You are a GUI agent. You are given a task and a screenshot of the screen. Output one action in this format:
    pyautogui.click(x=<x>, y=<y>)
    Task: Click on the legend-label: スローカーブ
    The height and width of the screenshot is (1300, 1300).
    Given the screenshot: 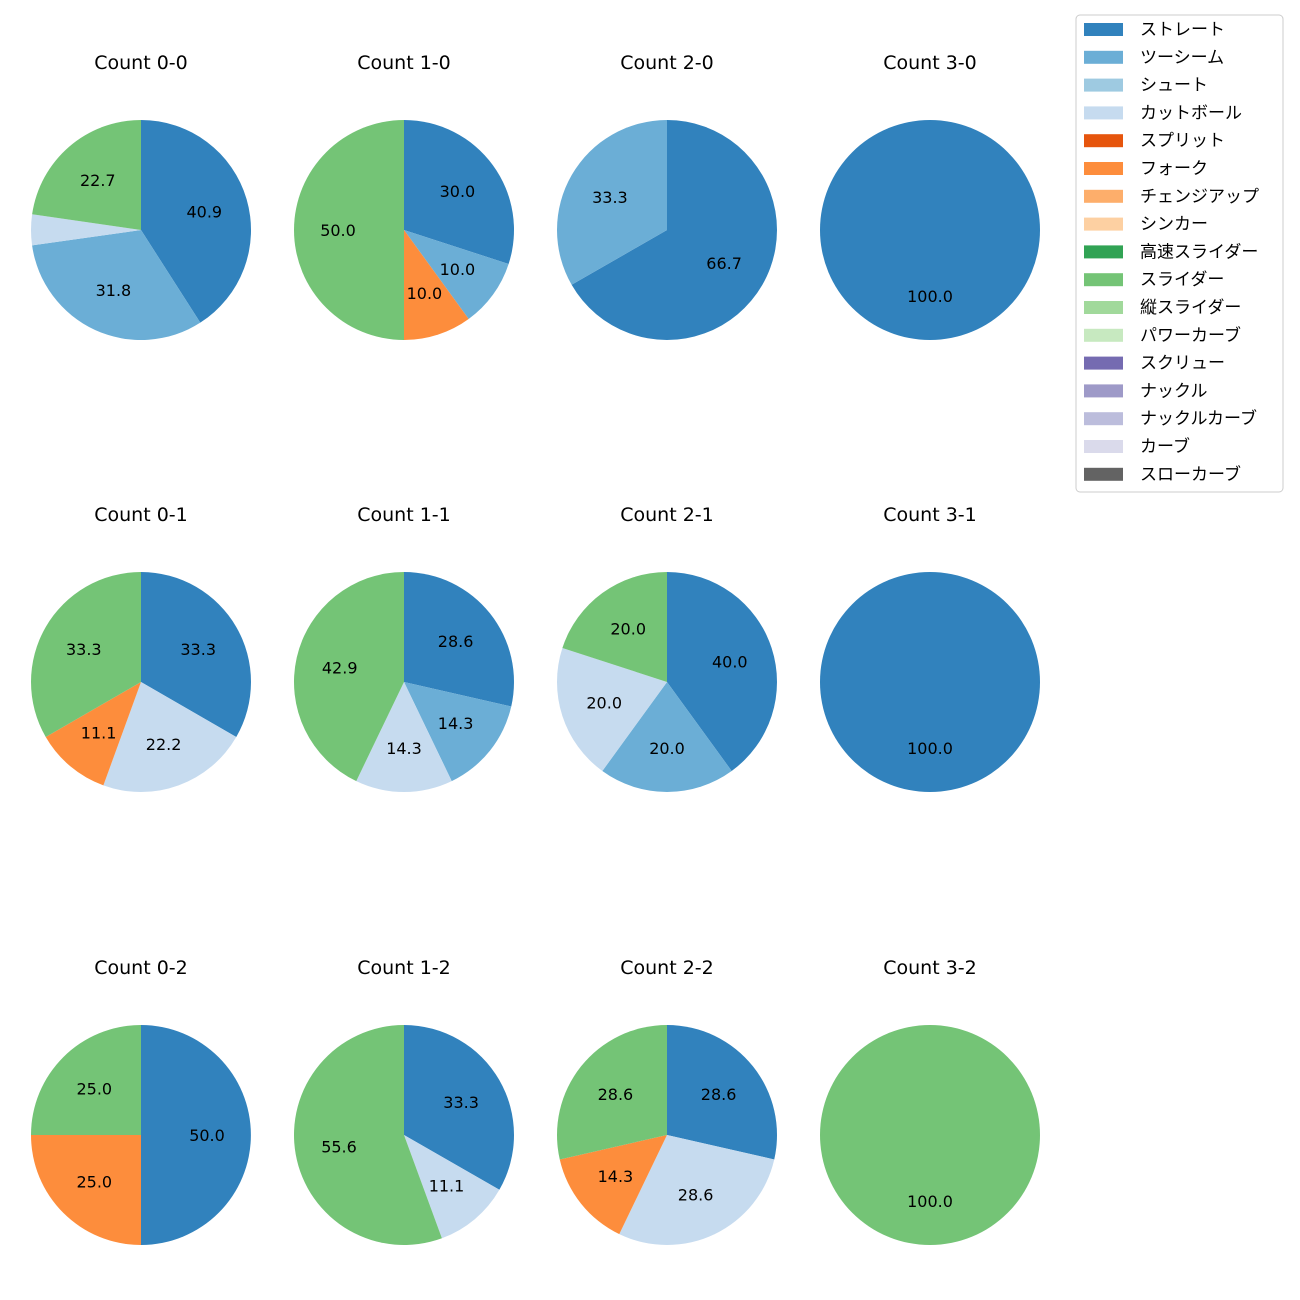 What is the action you would take?
    pyautogui.click(x=1190, y=474)
    